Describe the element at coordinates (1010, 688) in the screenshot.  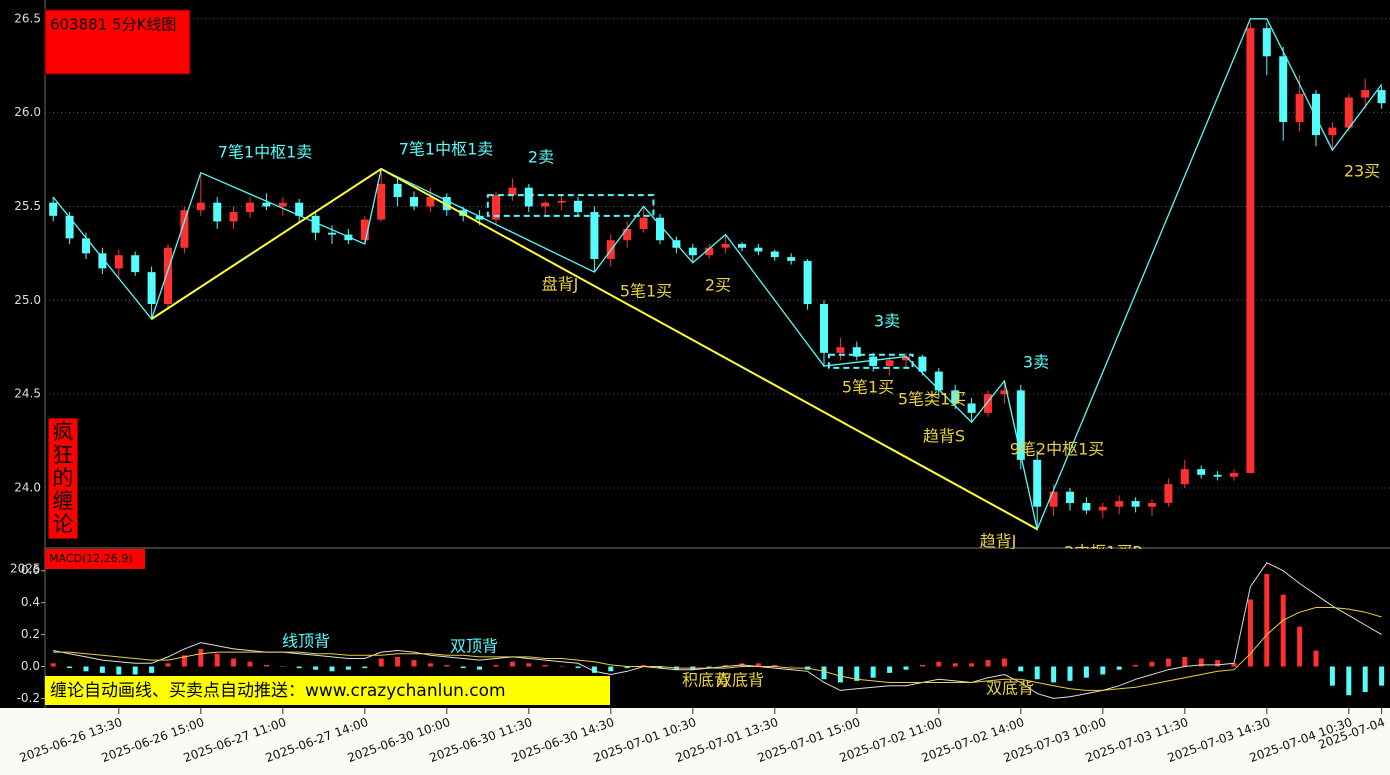
I see `macd-signal-label: 双底背` at that location.